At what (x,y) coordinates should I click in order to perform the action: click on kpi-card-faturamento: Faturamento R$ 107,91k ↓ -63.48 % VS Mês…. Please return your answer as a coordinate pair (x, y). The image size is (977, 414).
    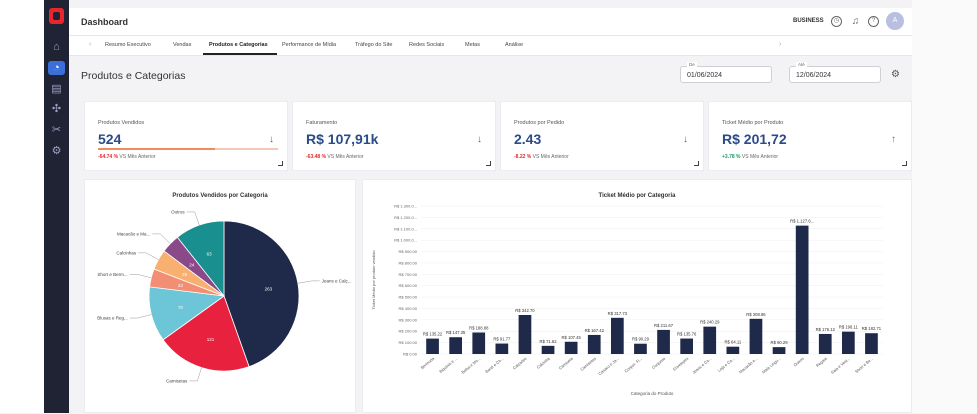
    Looking at the image, I should click on (394, 136).